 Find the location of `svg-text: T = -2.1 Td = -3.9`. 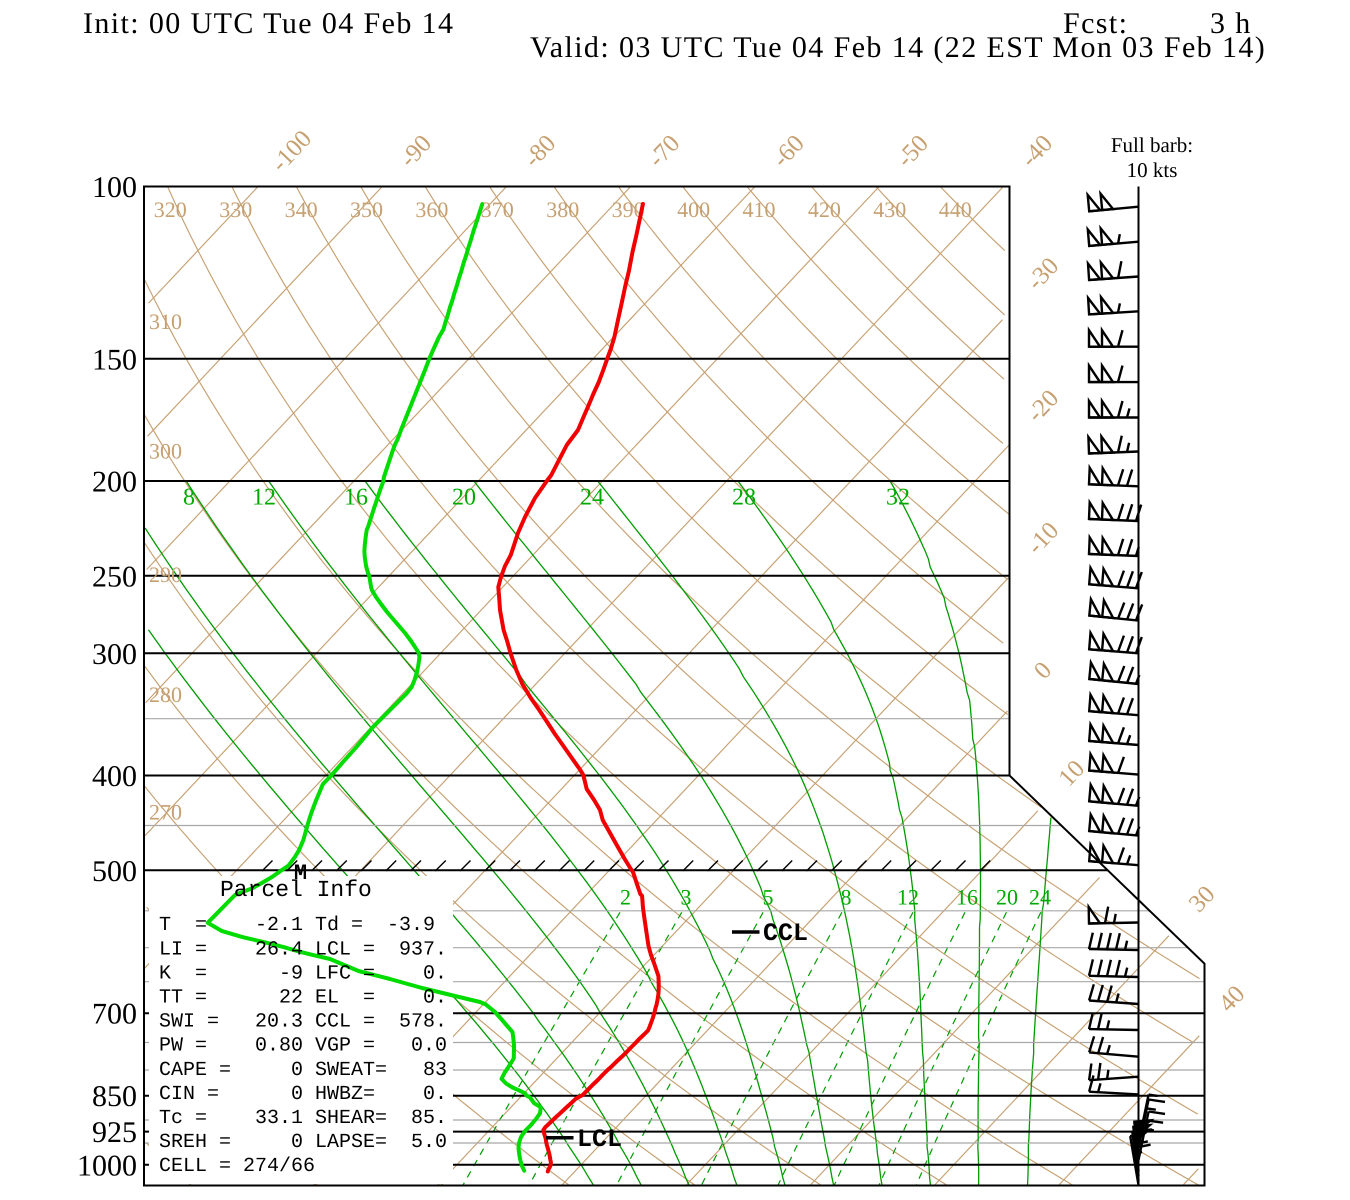

svg-text: T = -2.1 Td = -3.9 is located at coordinates (297, 925).